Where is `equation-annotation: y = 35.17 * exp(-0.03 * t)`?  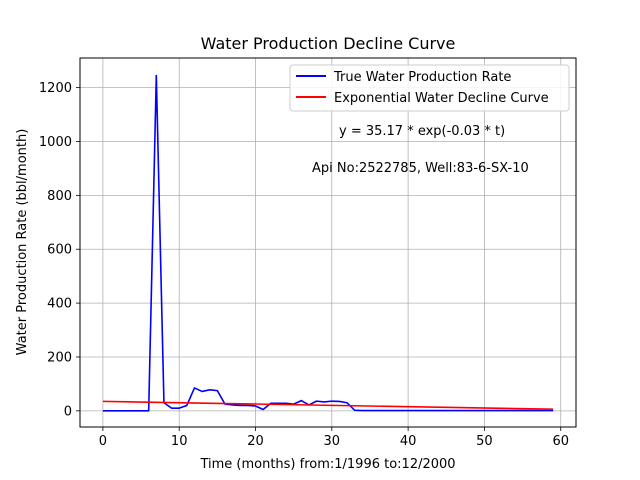
equation-annotation: y = 35.17 * exp(-0.03 * t) is located at coordinates (422, 131).